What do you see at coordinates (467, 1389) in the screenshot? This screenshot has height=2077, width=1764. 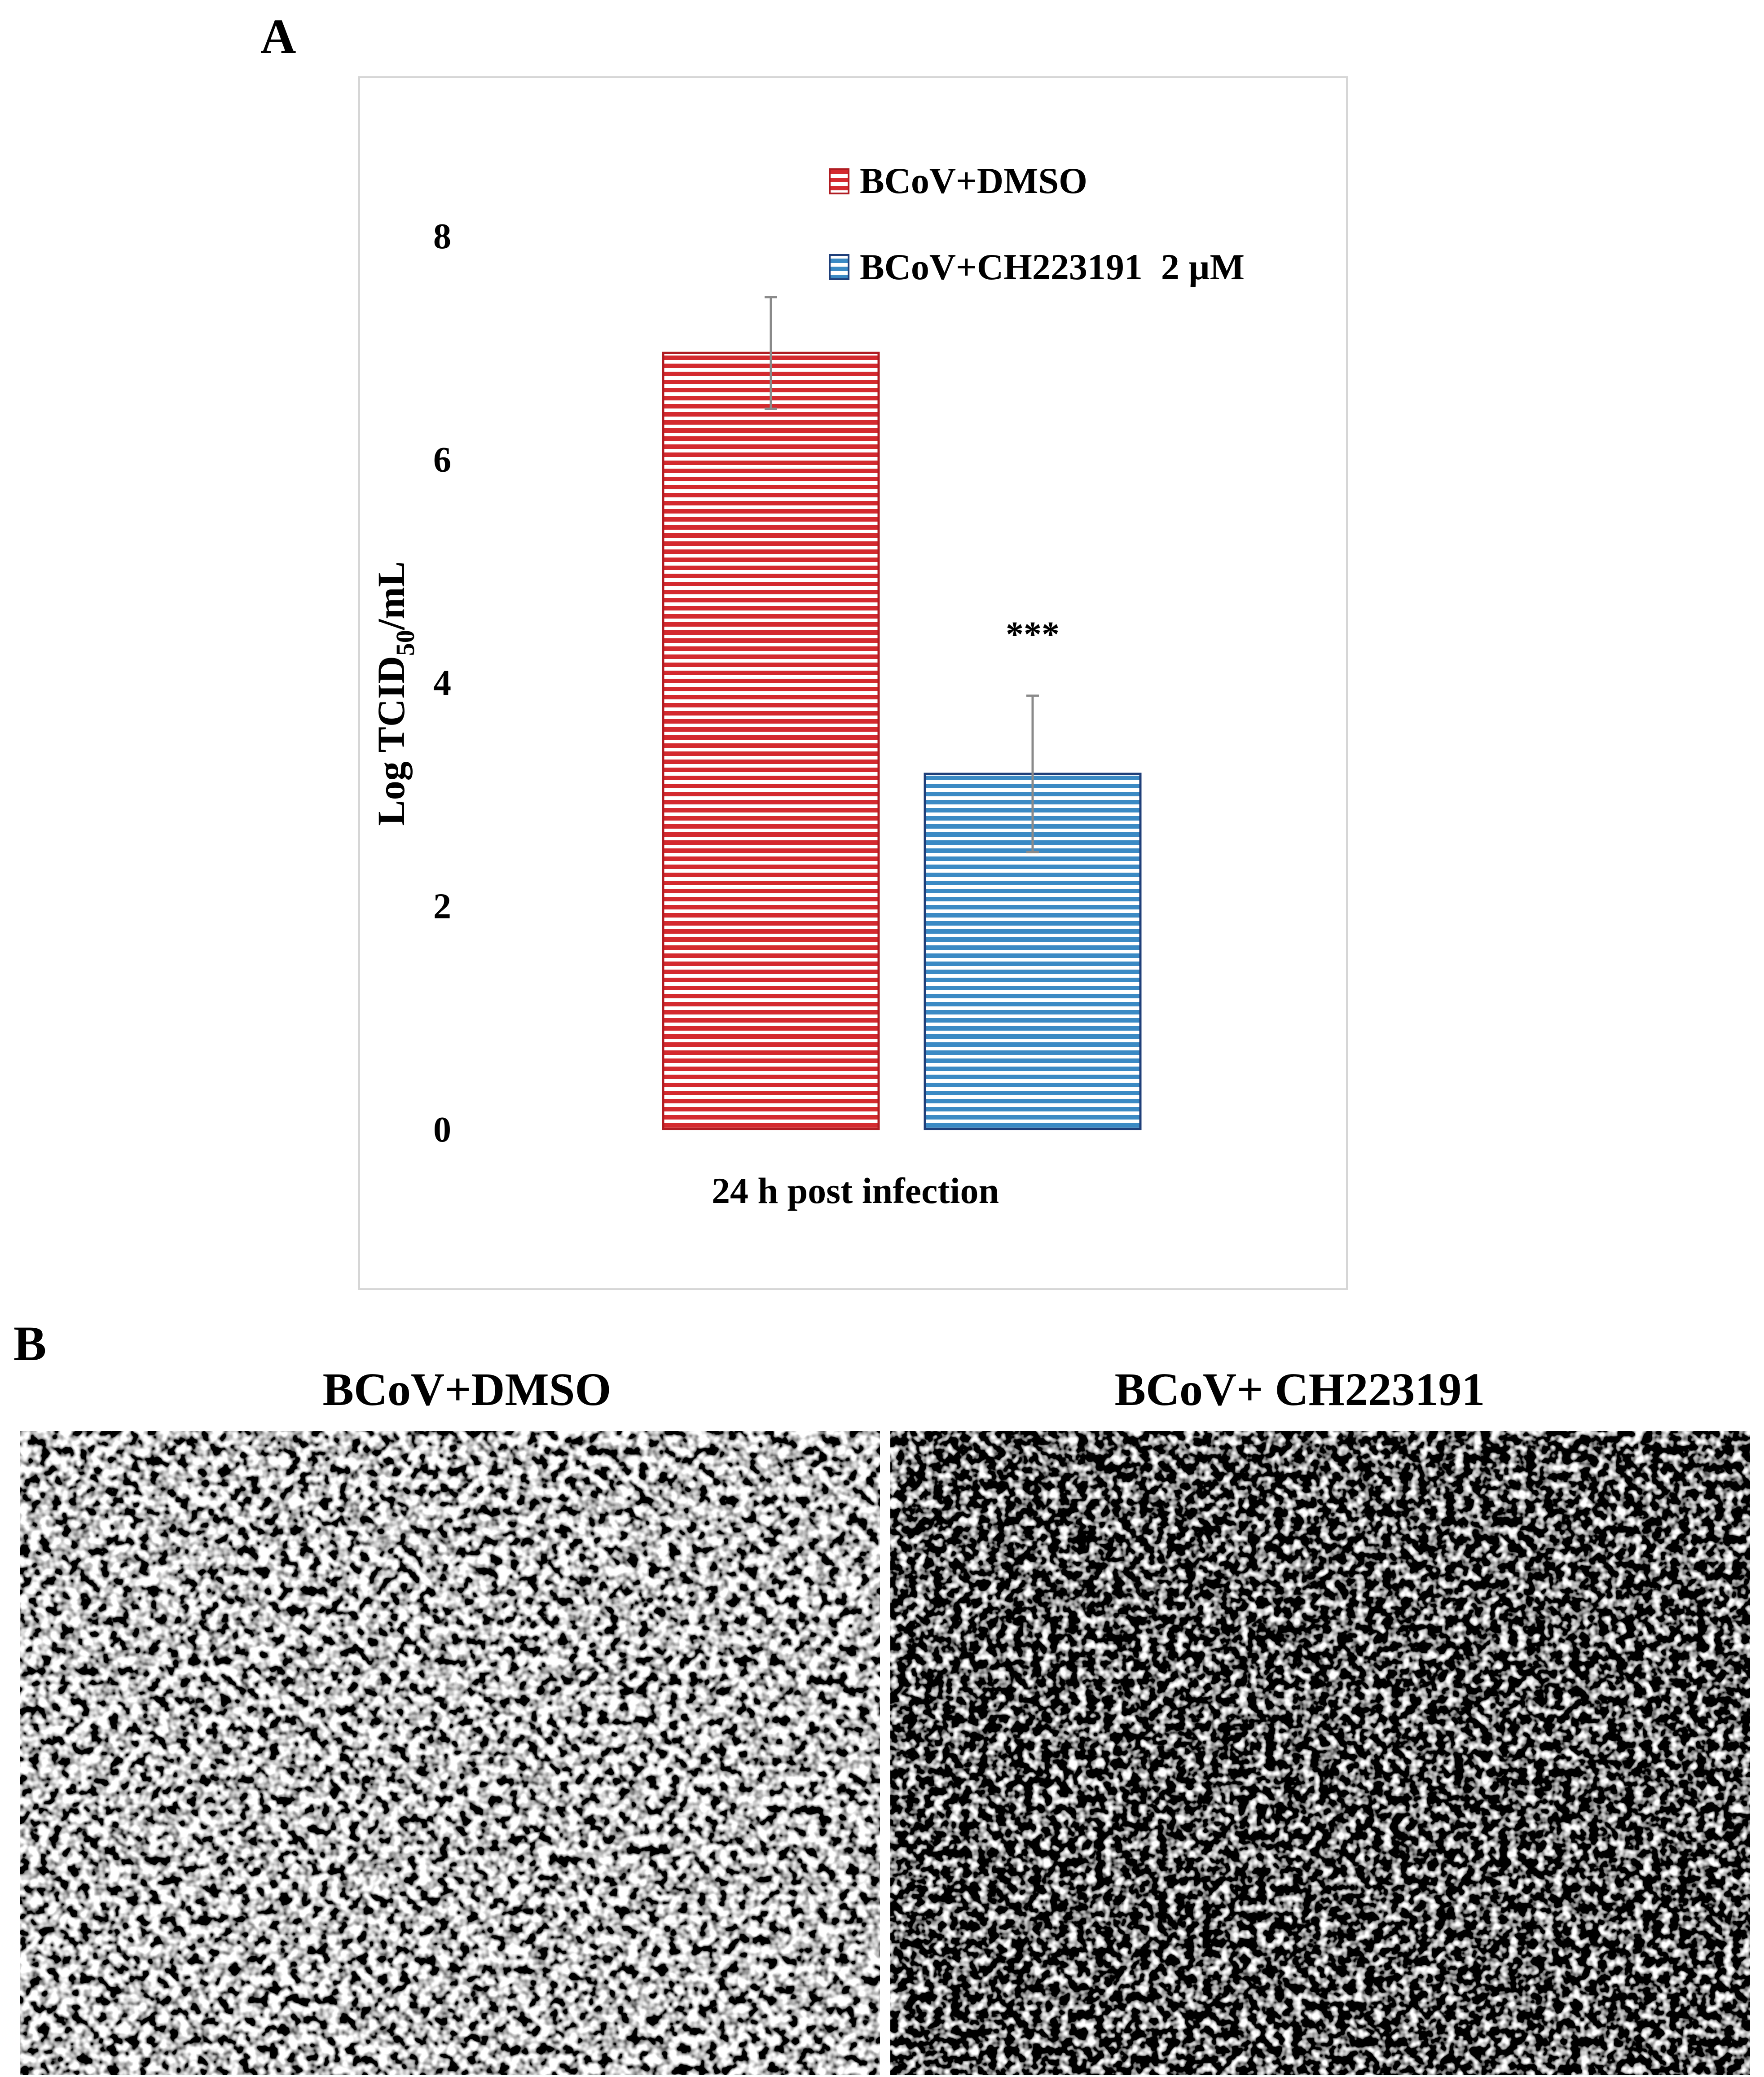 I see `micrograph-title-dmso: BCoV+DMSO` at bounding box center [467, 1389].